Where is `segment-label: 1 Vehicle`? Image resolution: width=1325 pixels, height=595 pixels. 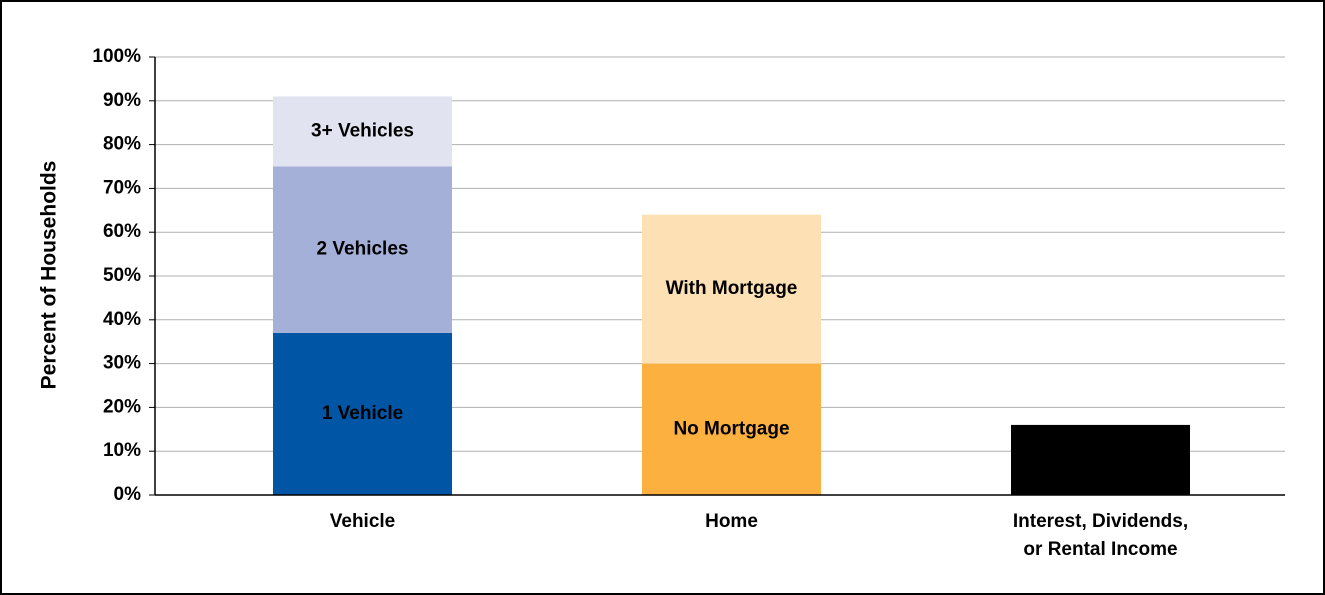
segment-label: 1 Vehicle is located at coordinates (362, 413).